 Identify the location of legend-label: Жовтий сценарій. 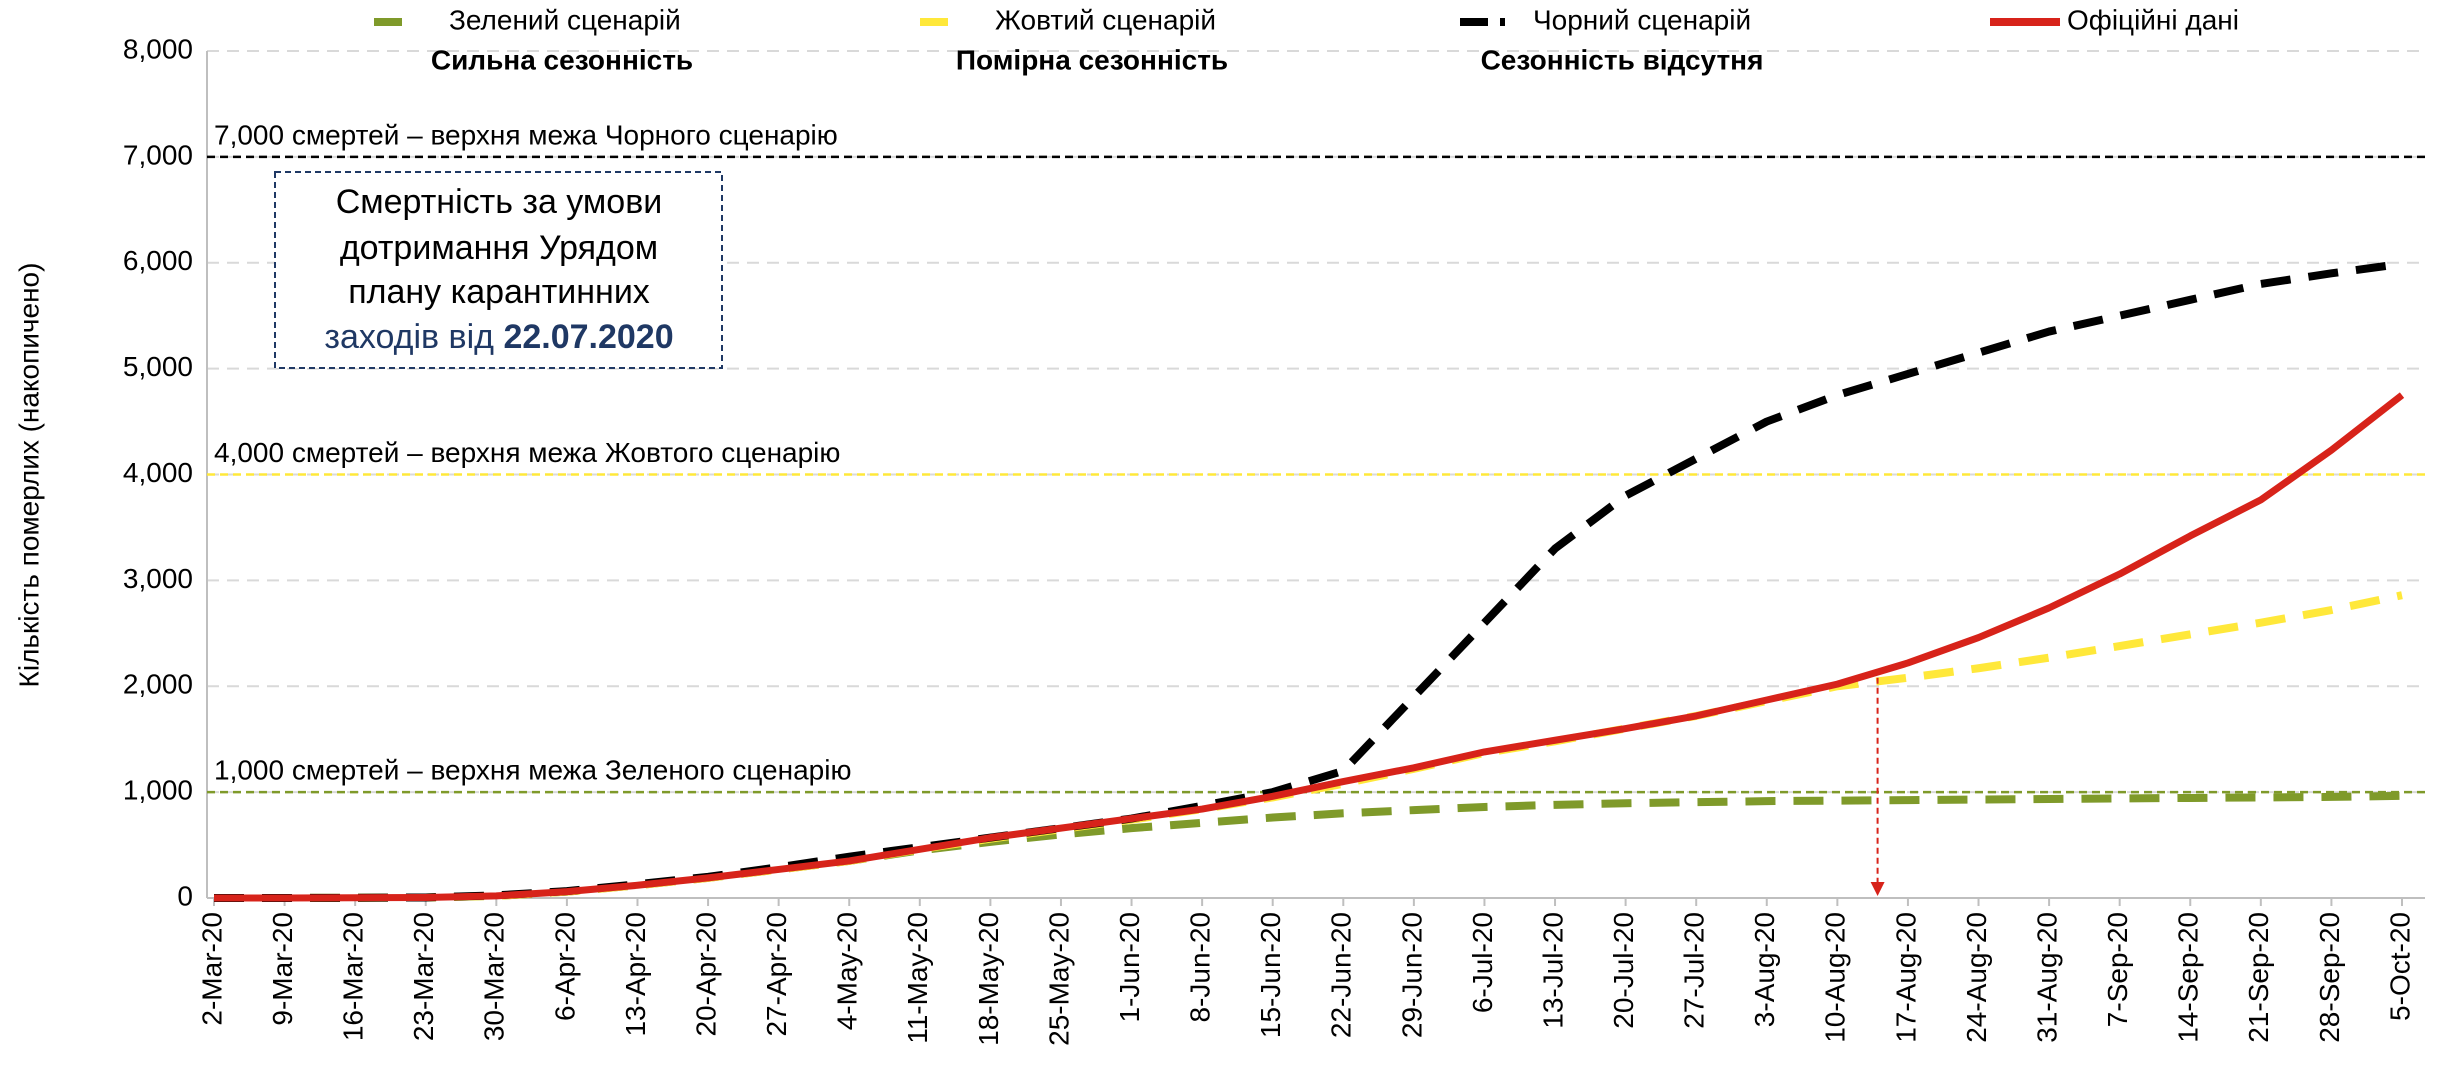
(1105, 19).